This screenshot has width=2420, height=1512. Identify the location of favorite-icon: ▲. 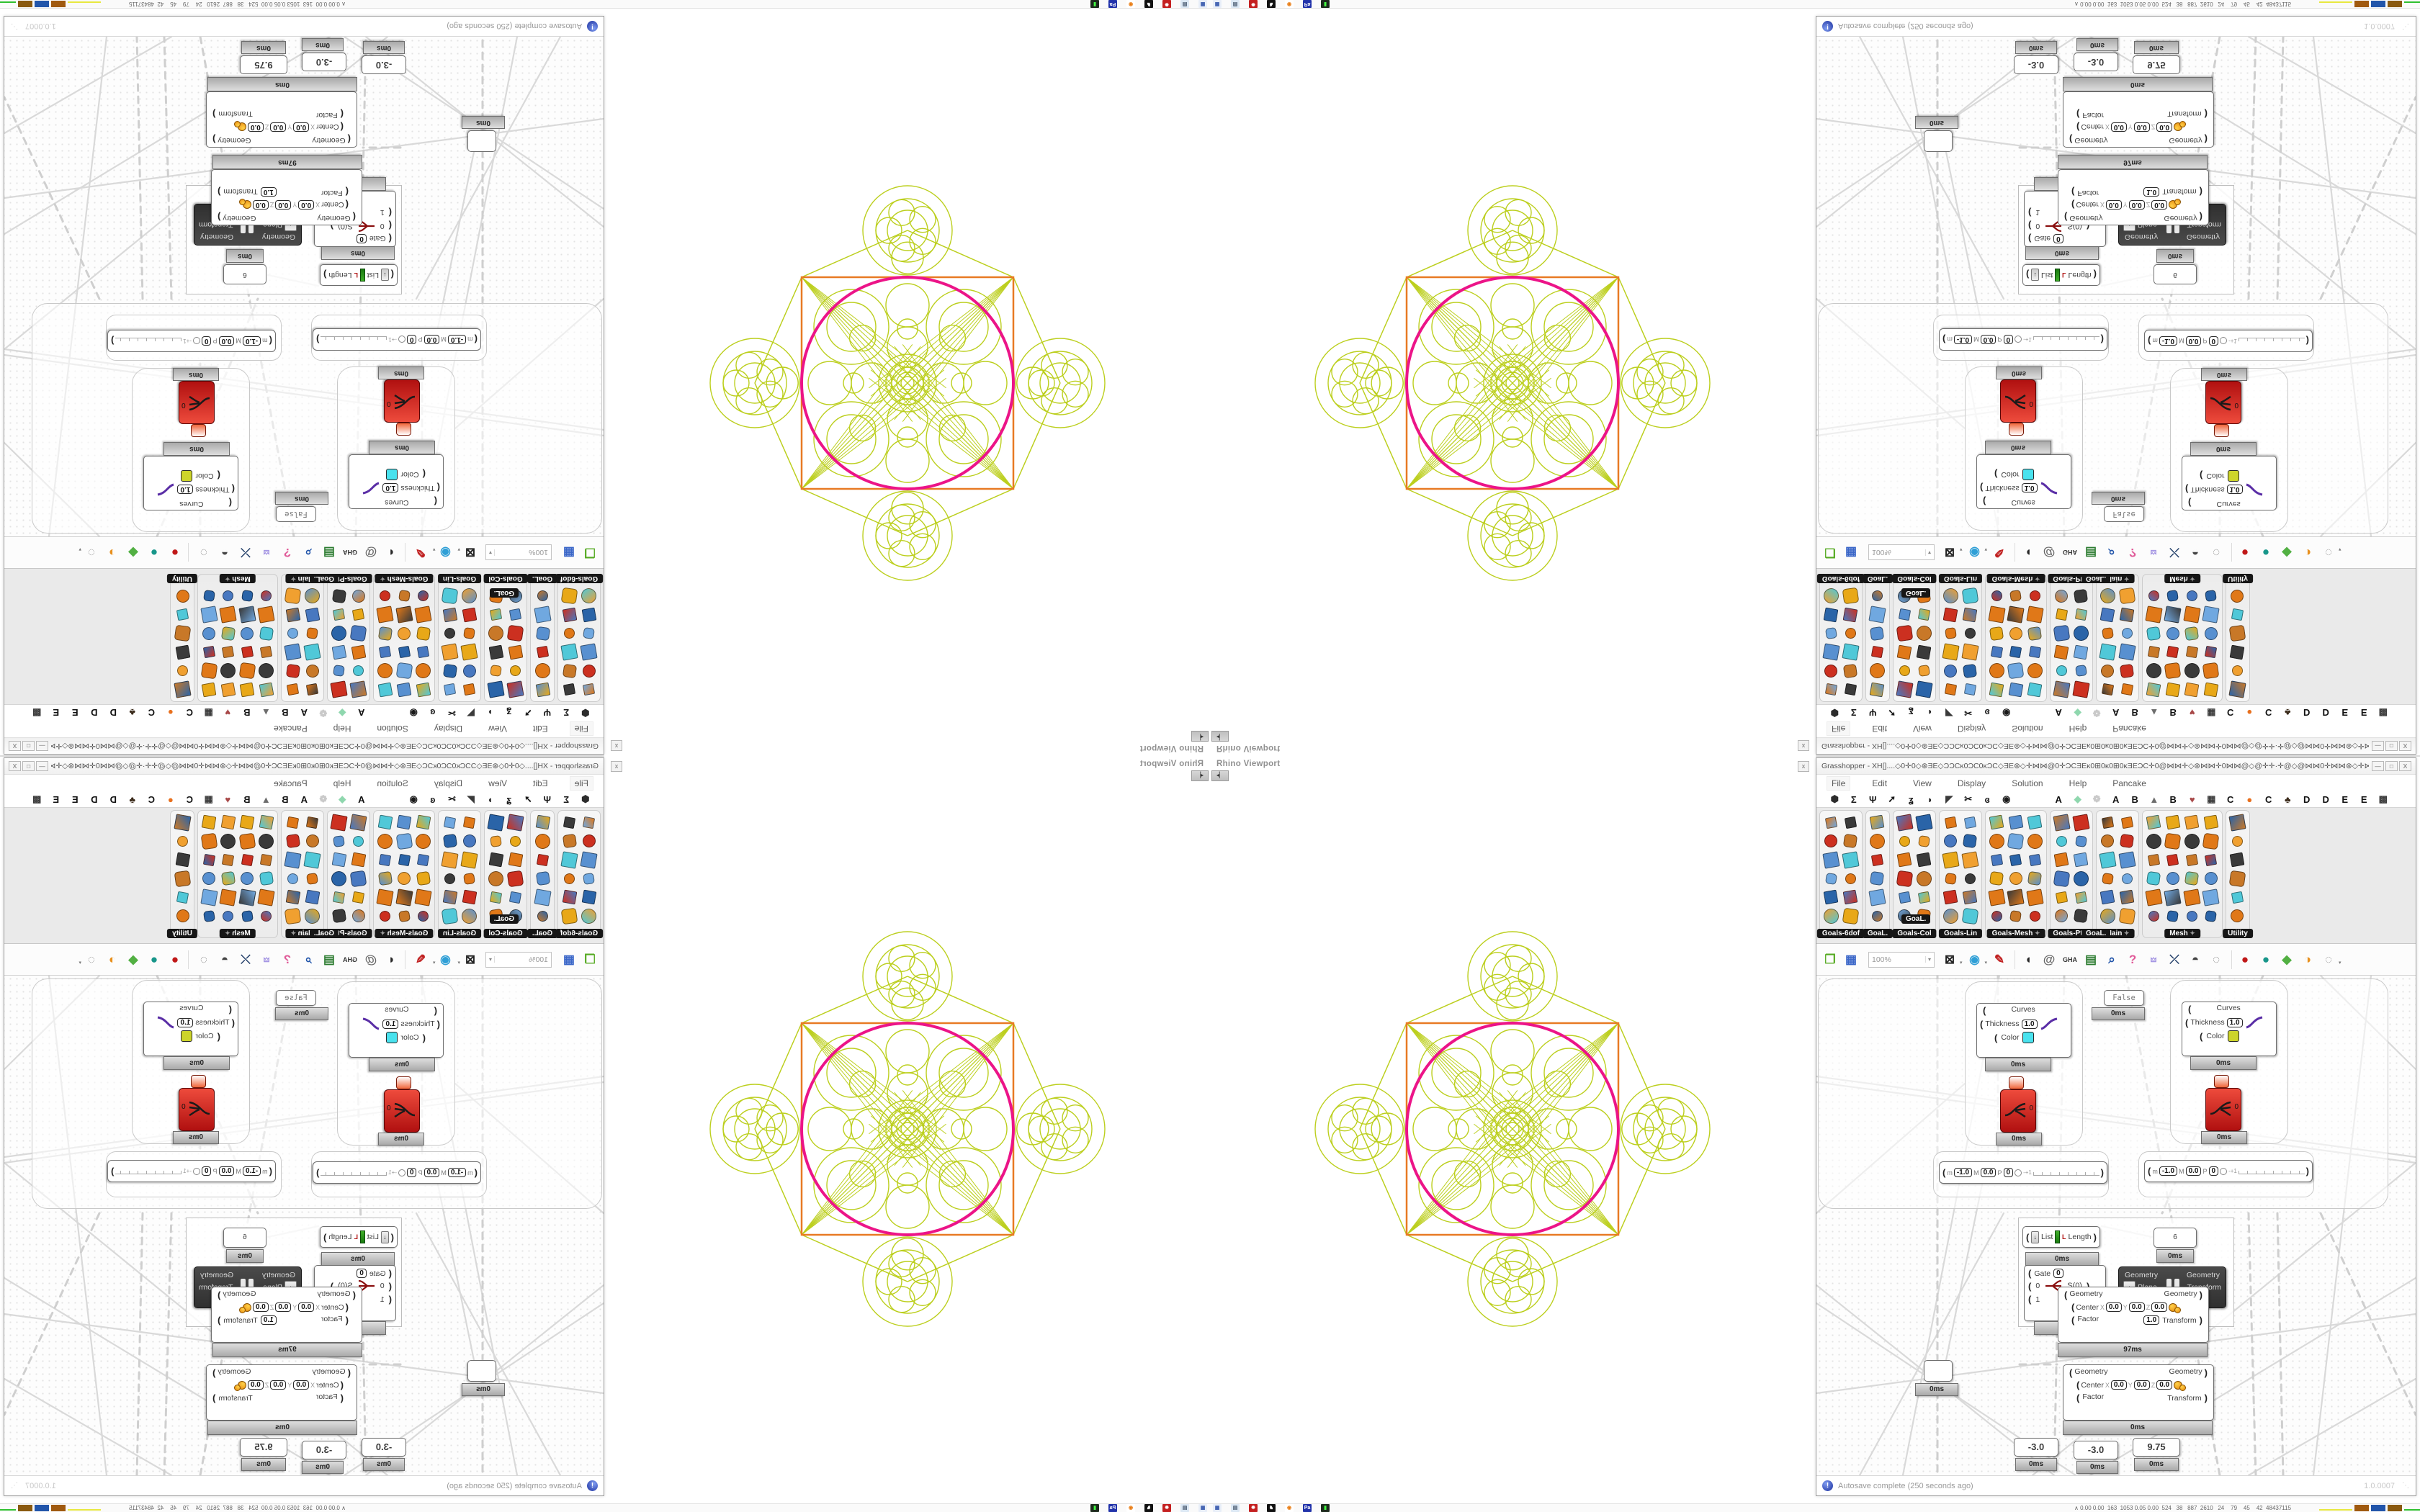
(266, 799).